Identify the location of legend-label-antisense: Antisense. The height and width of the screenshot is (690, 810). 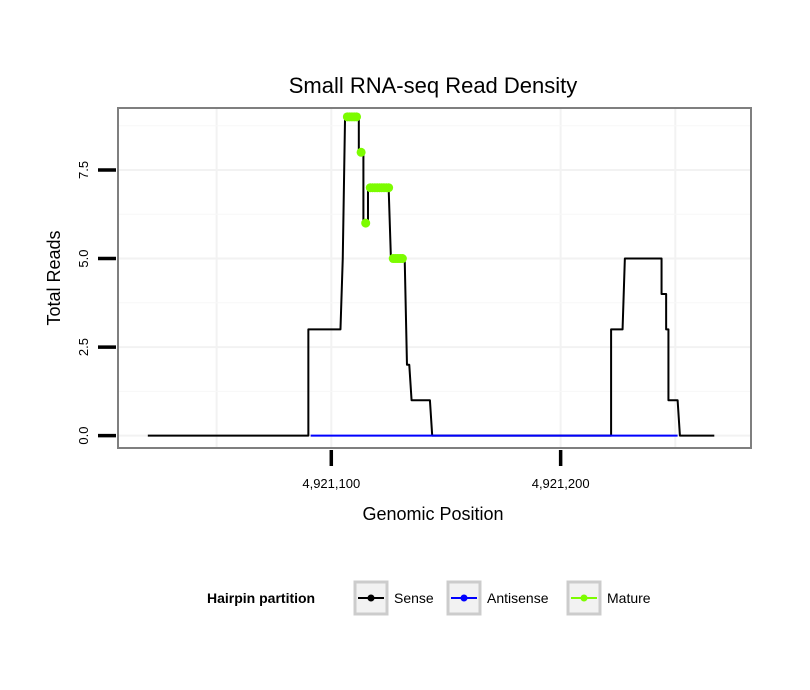
(518, 598).